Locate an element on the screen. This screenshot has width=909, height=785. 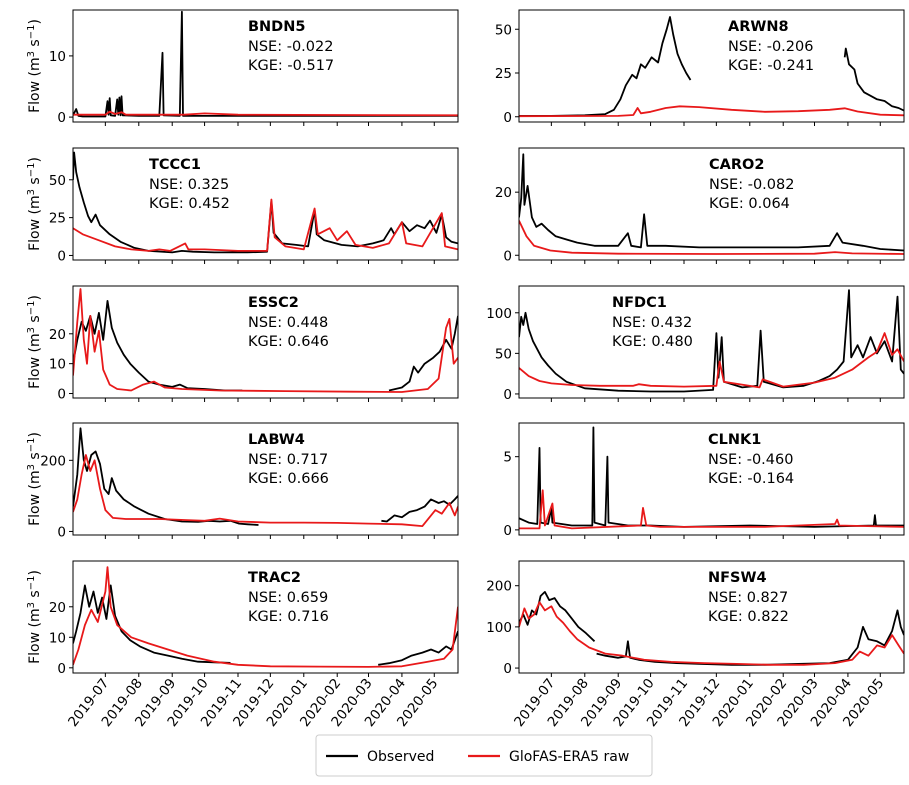
series-observed-caro2 is located at coordinates (711, 202).